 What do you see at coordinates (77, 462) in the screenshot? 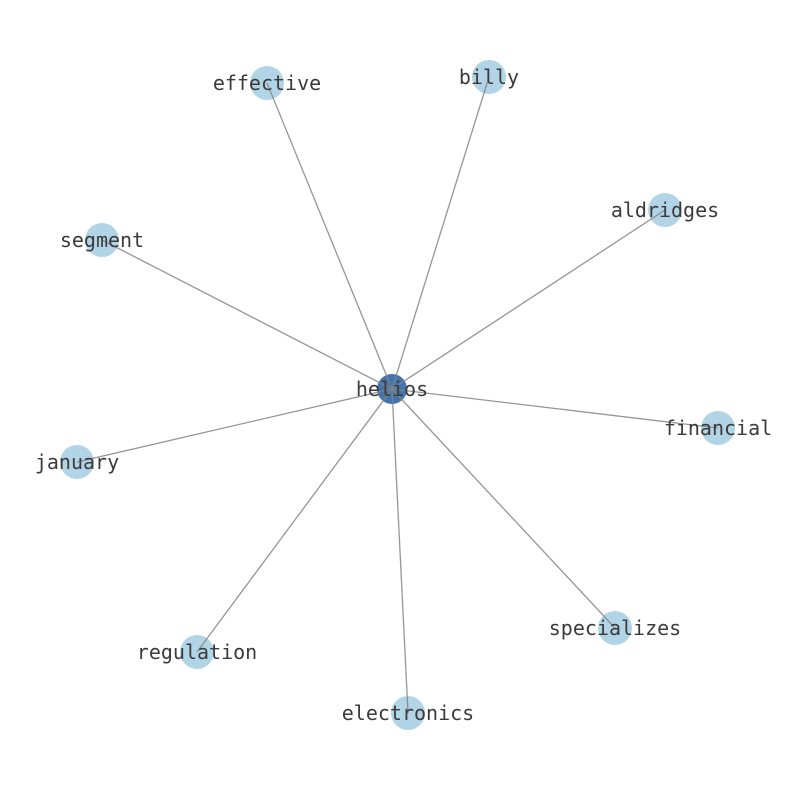
I see `node-label-january: january` at bounding box center [77, 462].